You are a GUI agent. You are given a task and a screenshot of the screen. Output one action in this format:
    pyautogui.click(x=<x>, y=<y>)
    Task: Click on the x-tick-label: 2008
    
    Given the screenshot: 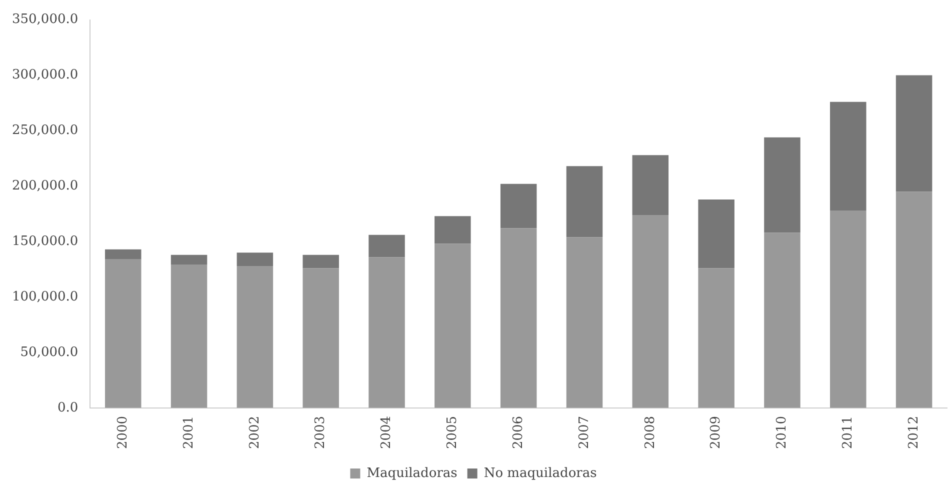 What is the action you would take?
    pyautogui.click(x=650, y=433)
    